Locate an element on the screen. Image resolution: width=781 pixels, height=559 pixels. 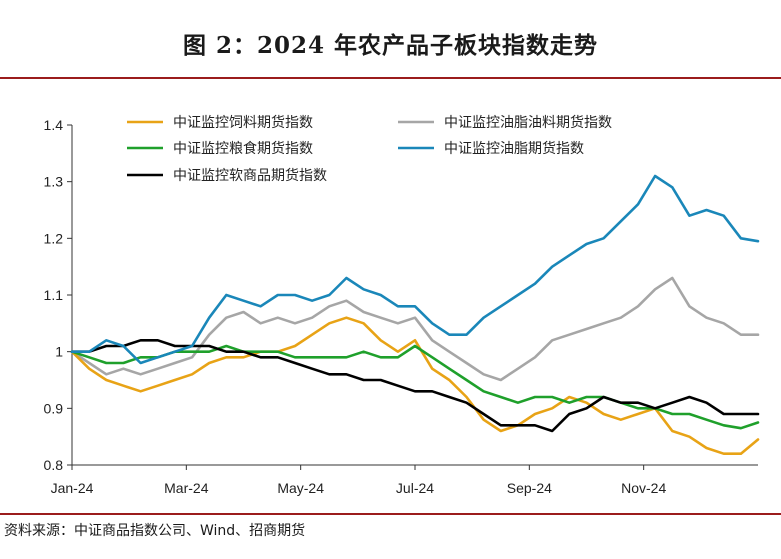
x-tick-label: Jan-24 is located at coordinates (72, 488).